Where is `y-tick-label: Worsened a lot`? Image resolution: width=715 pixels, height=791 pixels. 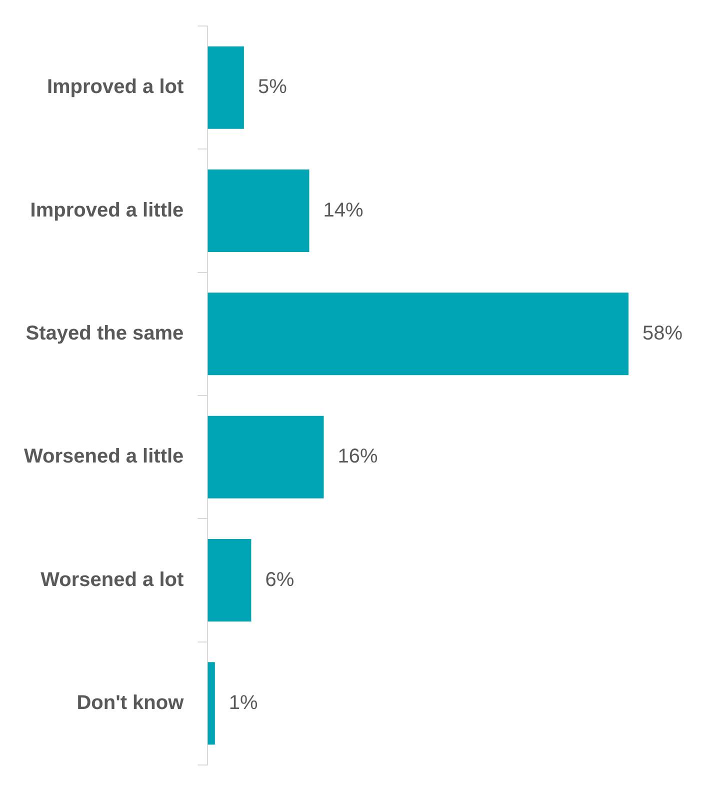 y-tick-label: Worsened a lot is located at coordinates (112, 579).